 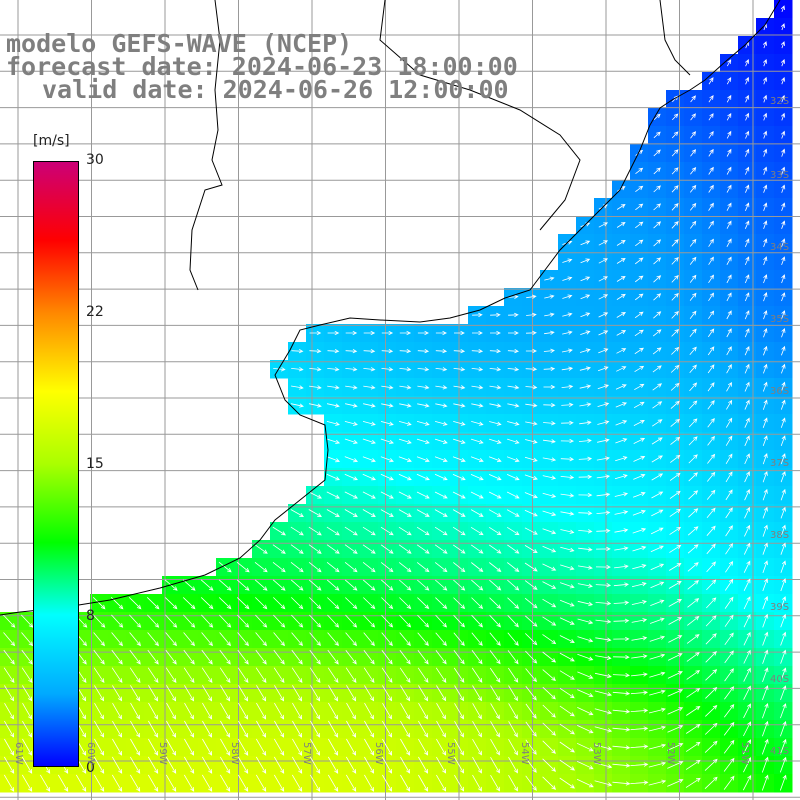 I want to click on lat-label-34s: 34S, so click(x=780, y=247).